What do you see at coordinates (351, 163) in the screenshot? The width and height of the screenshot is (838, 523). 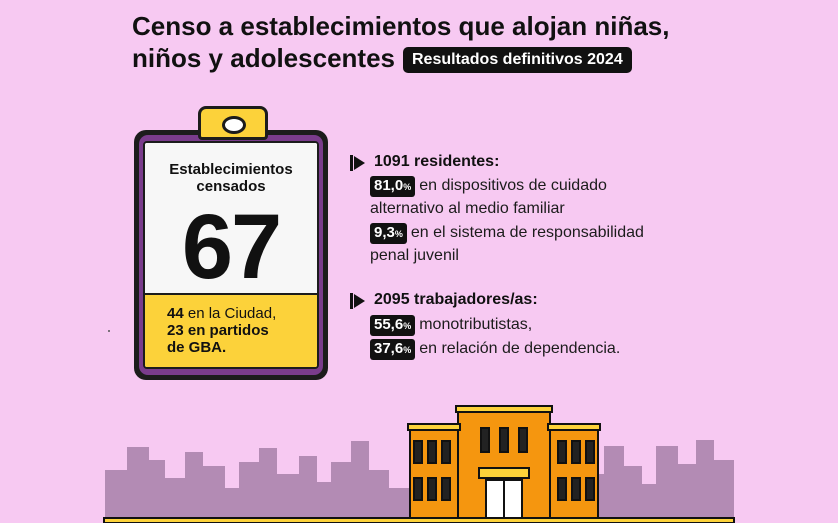 I see `residents-bullet-bar` at bounding box center [351, 163].